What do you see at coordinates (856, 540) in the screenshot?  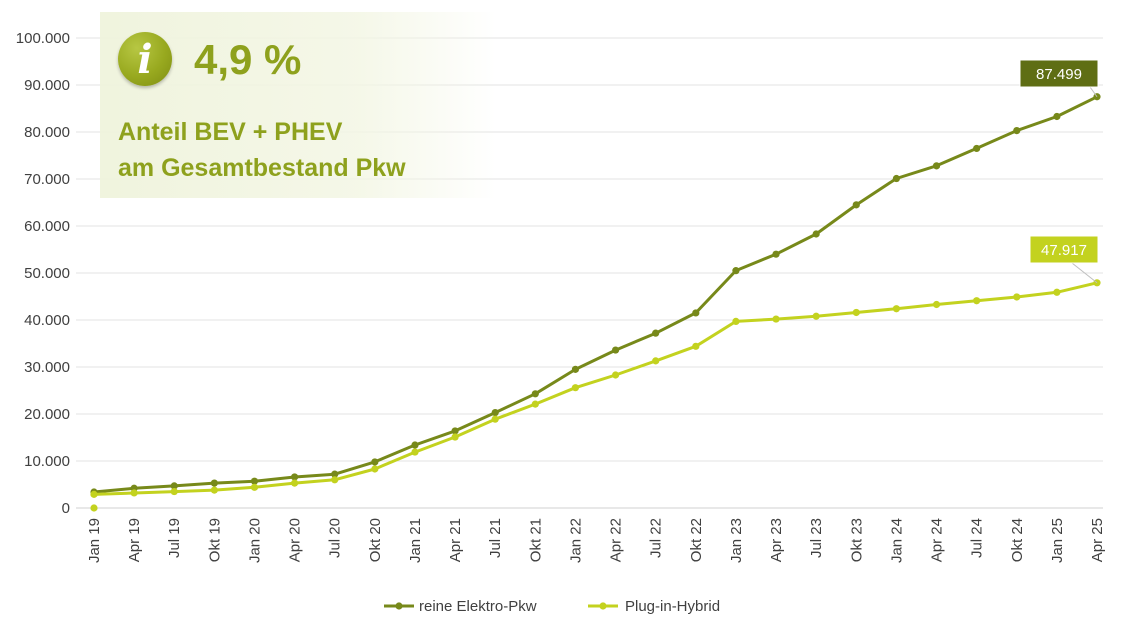 I see `x-tick-label: Okt 23` at bounding box center [856, 540].